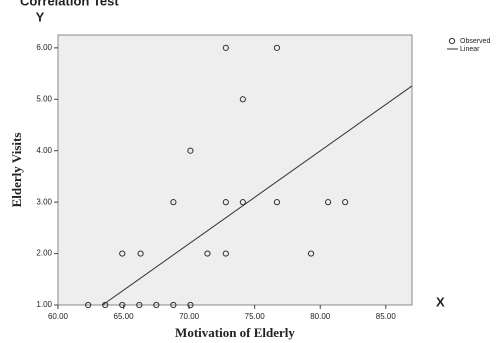 The image size is (499, 343). Describe the element at coordinates (44, 201) in the screenshot. I see `y-tick-label: 3.00` at that location.